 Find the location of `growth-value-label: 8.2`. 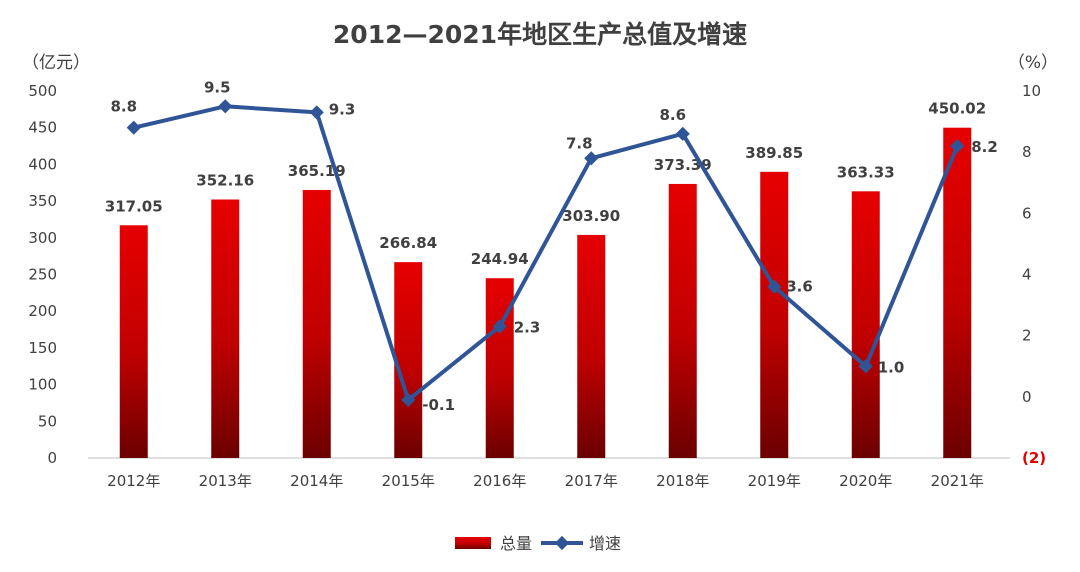

growth-value-label: 8.2 is located at coordinates (984, 147).